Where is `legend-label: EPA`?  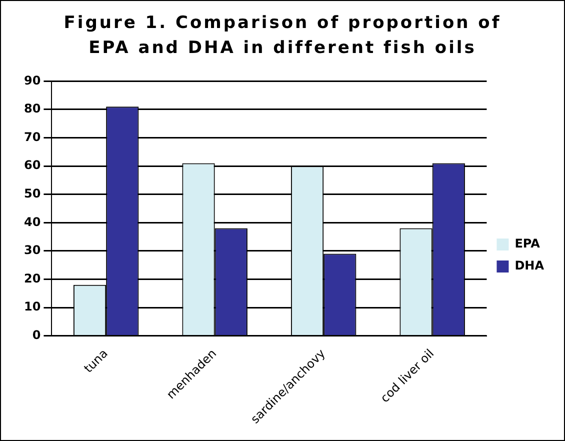 legend-label: EPA is located at coordinates (527, 243).